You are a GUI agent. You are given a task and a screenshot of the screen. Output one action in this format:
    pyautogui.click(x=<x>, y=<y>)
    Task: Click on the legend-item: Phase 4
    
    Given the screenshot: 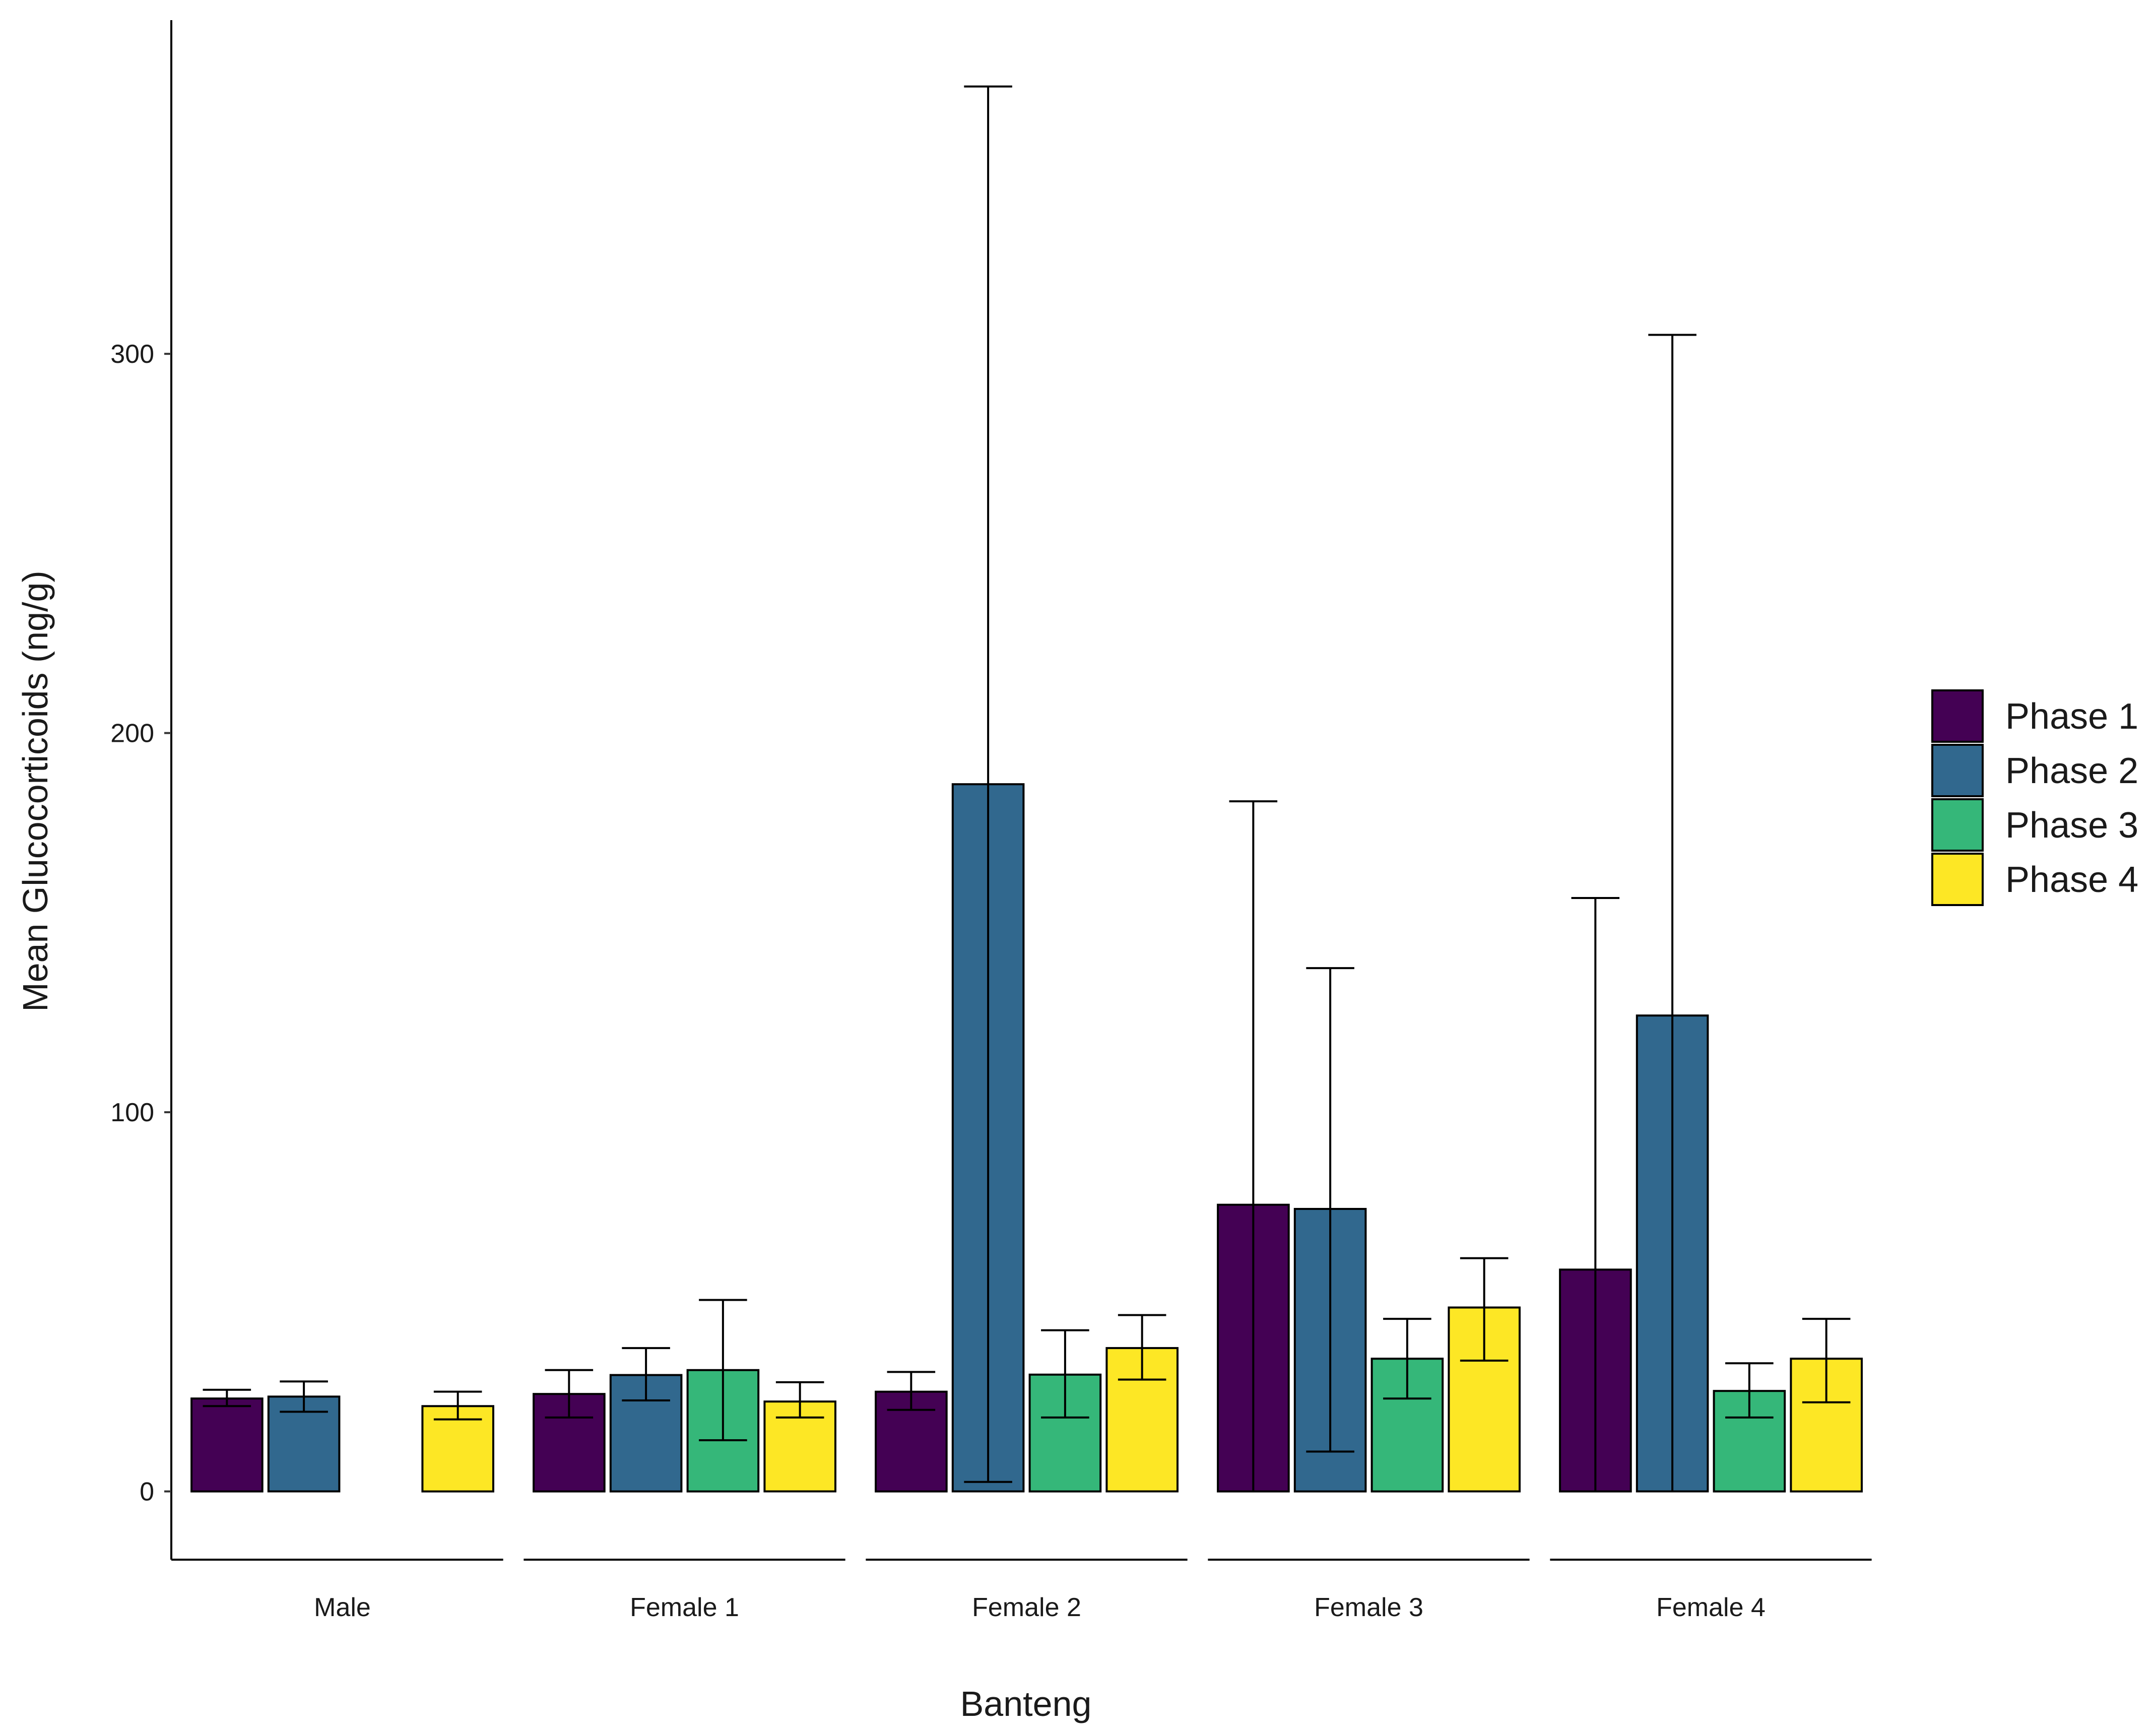 What is the action you would take?
    pyautogui.click(x=2034, y=879)
    